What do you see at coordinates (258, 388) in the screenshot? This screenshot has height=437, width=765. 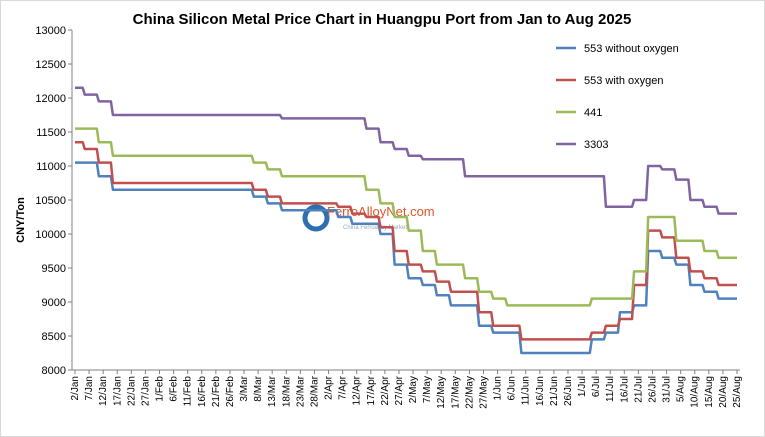 I see `x-tick-label: 8/Mar` at bounding box center [258, 388].